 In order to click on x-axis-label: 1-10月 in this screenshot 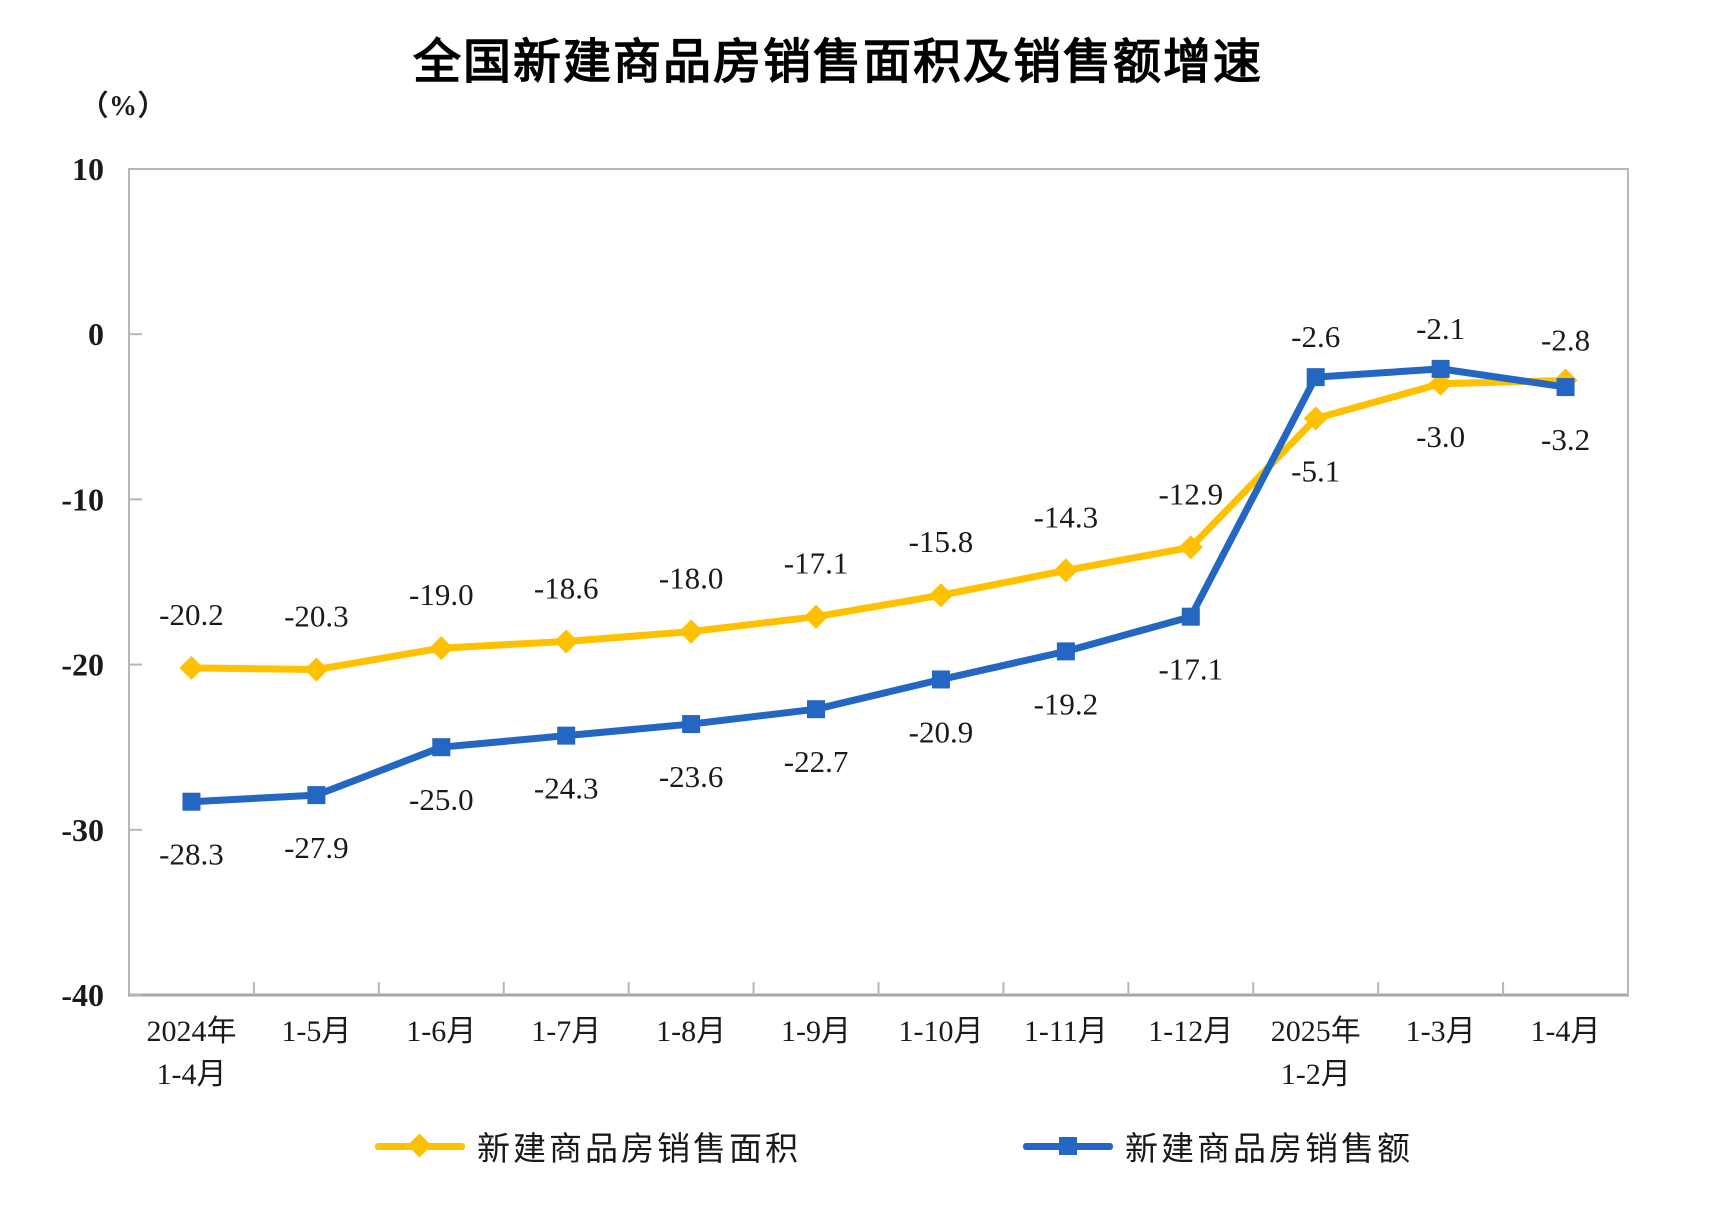, I will do `click(940, 1031)`.